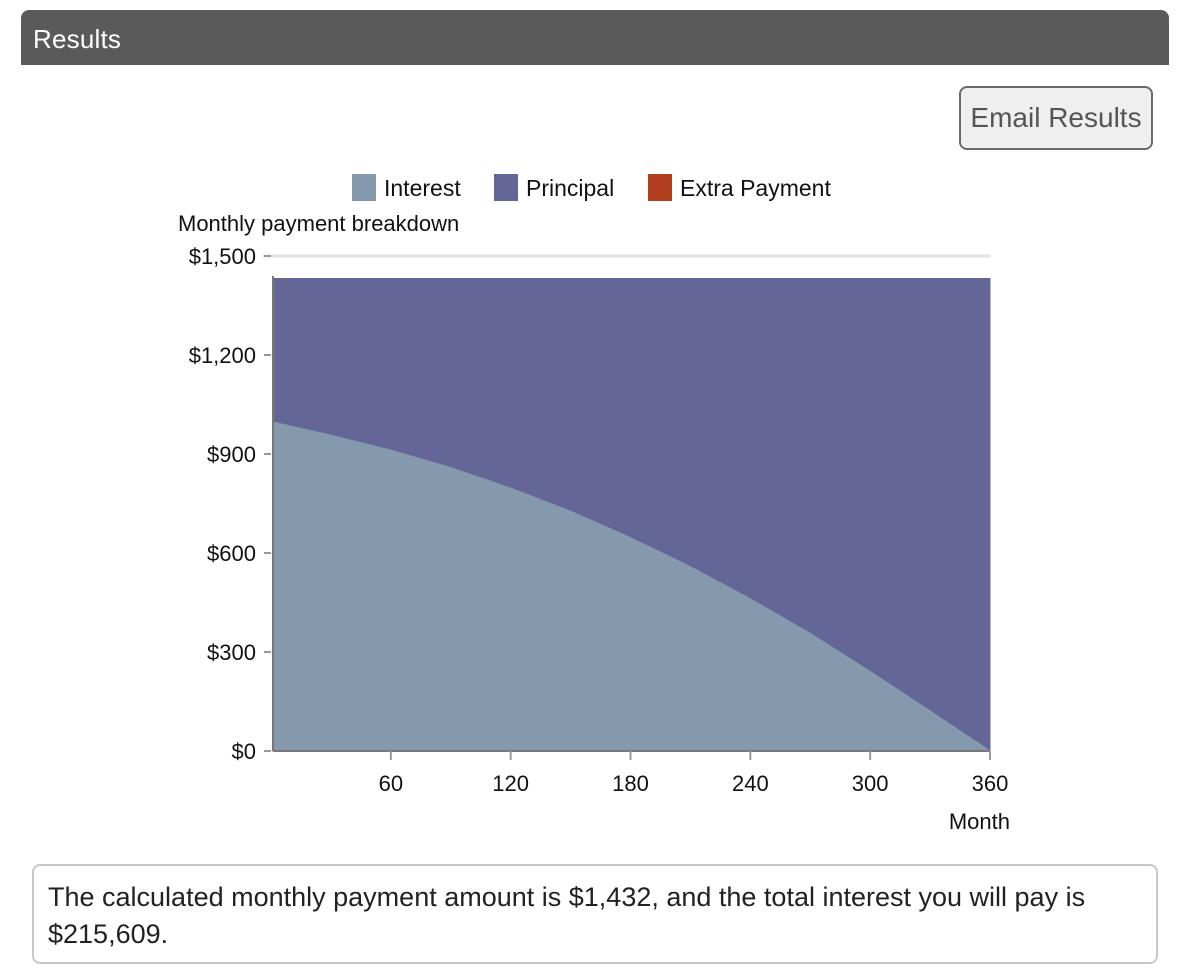 The width and height of the screenshot is (1192, 972). I want to click on y-tick-label-3: $900, so click(231, 454).